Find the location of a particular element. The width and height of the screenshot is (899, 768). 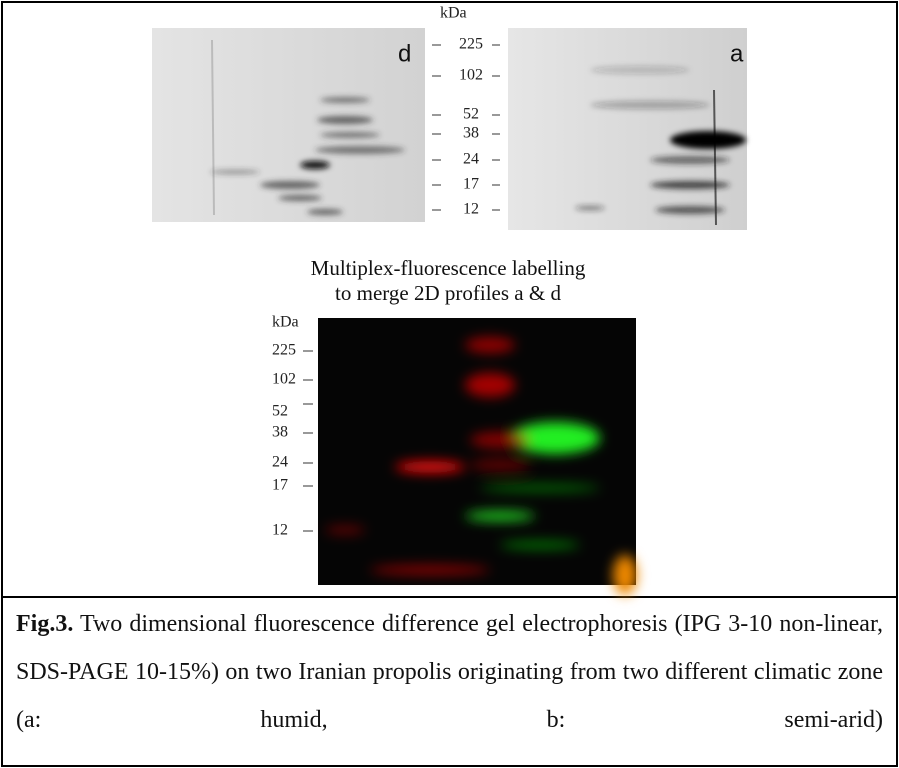

gel-label: a is located at coordinates (737, 53).